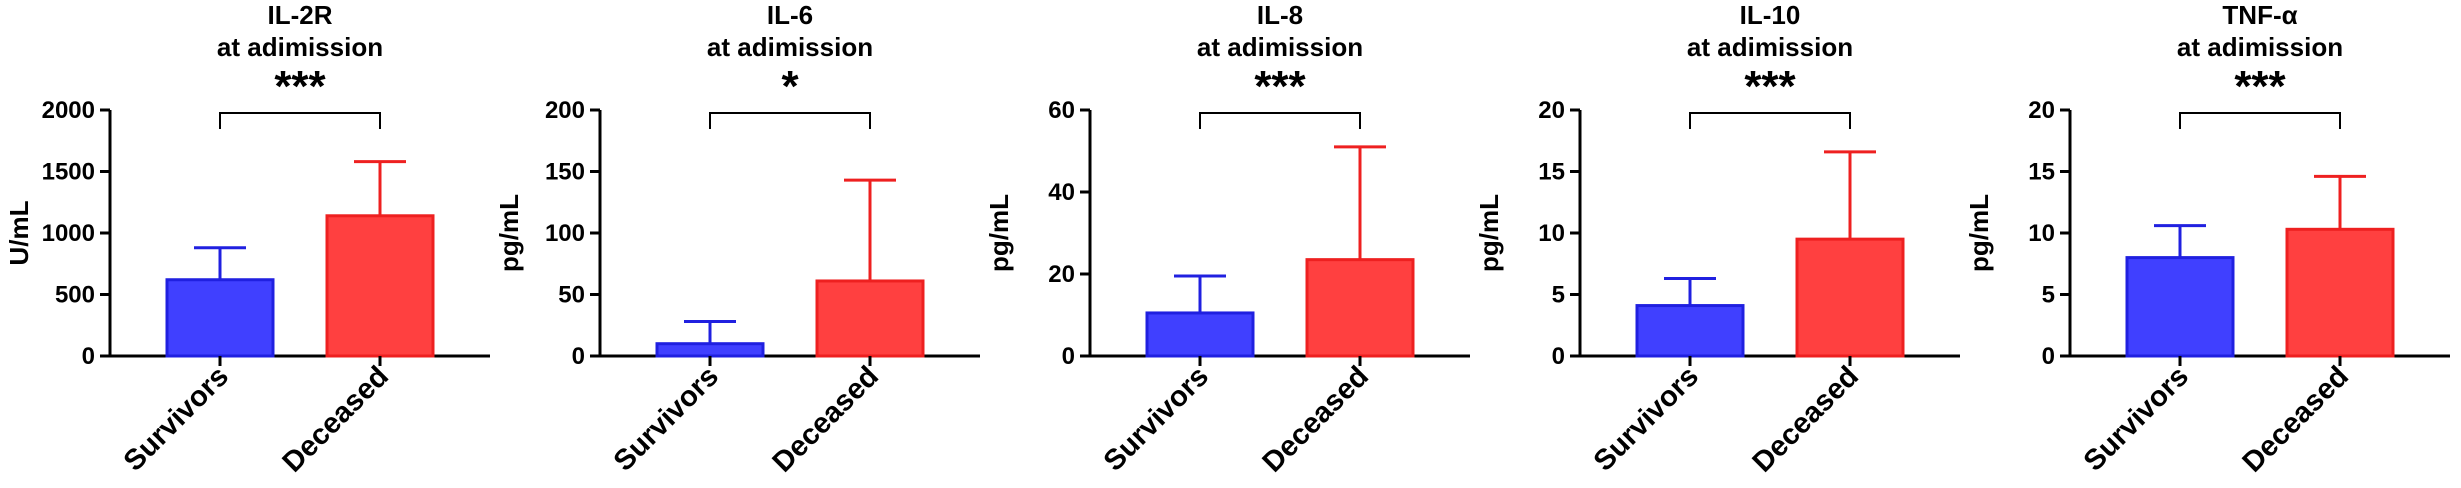 The image size is (2461, 488). Describe the element at coordinates (68, 172) in the screenshot. I see `y-tick-label: 1500` at that location.